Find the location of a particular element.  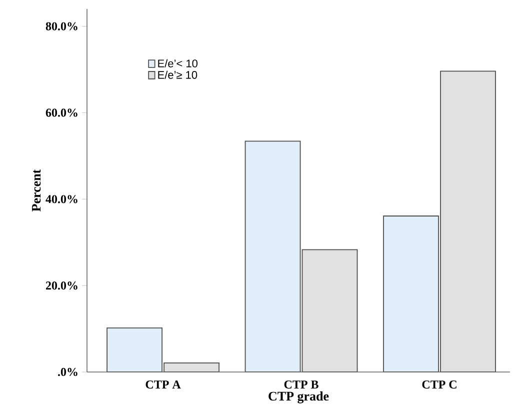

x-axis-title: CTP grade is located at coordinates (298, 397).